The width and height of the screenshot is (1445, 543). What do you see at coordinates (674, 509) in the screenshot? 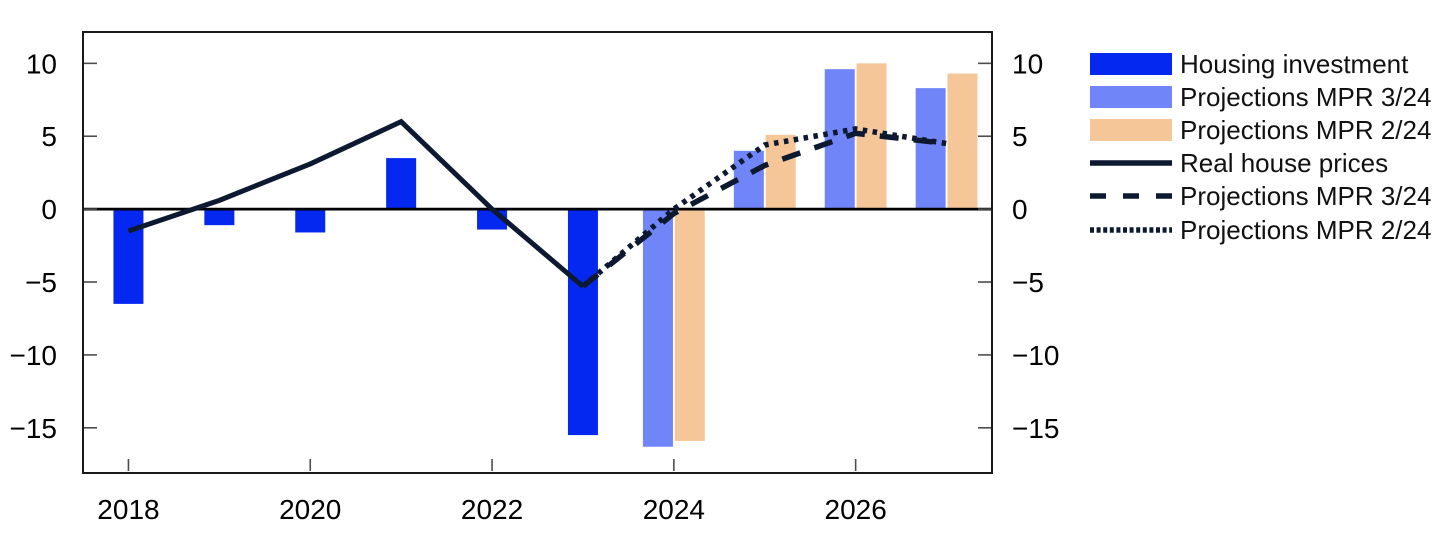
I see `x-axis-label: 2024` at bounding box center [674, 509].